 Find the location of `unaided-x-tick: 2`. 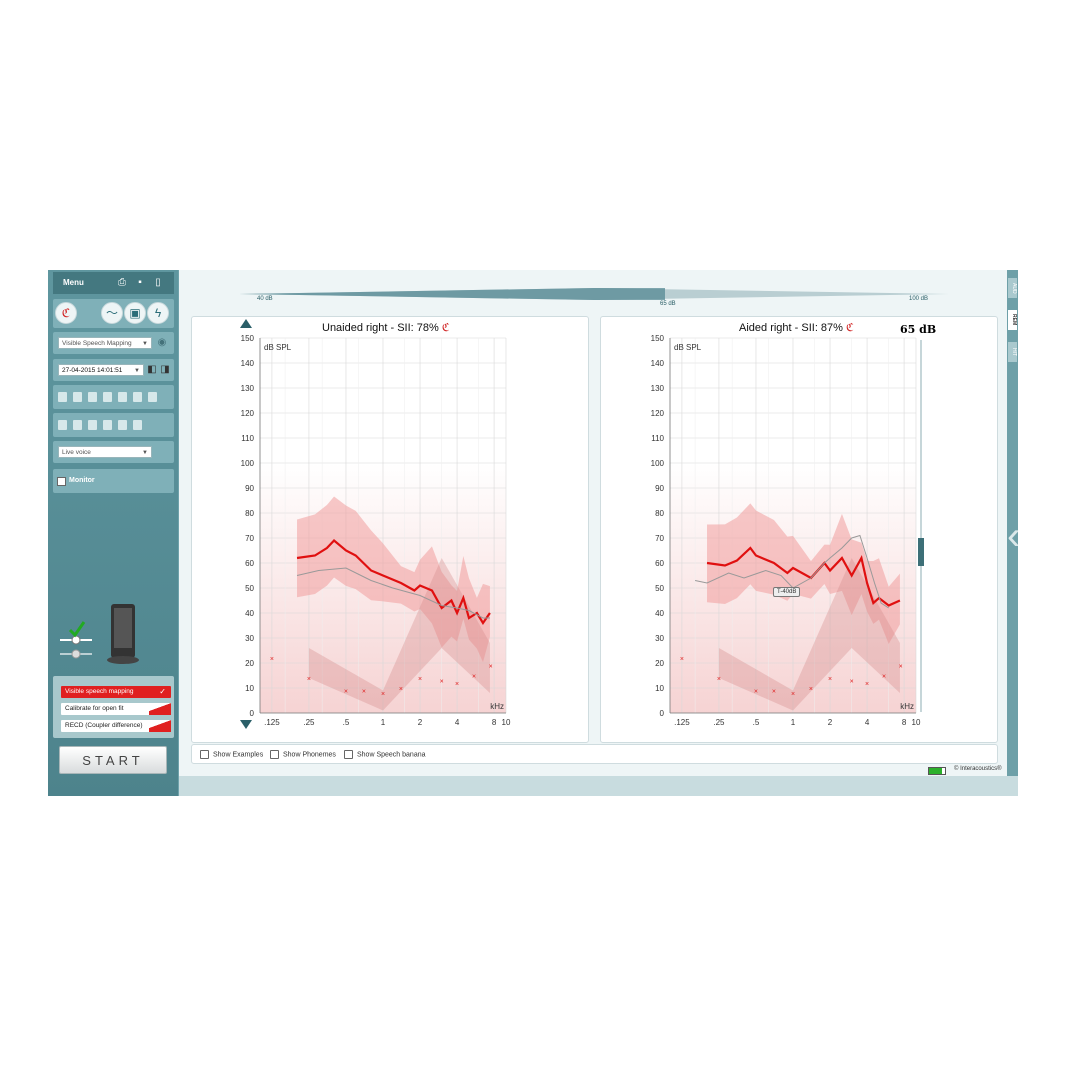

unaided-x-tick: 2 is located at coordinates (420, 722).